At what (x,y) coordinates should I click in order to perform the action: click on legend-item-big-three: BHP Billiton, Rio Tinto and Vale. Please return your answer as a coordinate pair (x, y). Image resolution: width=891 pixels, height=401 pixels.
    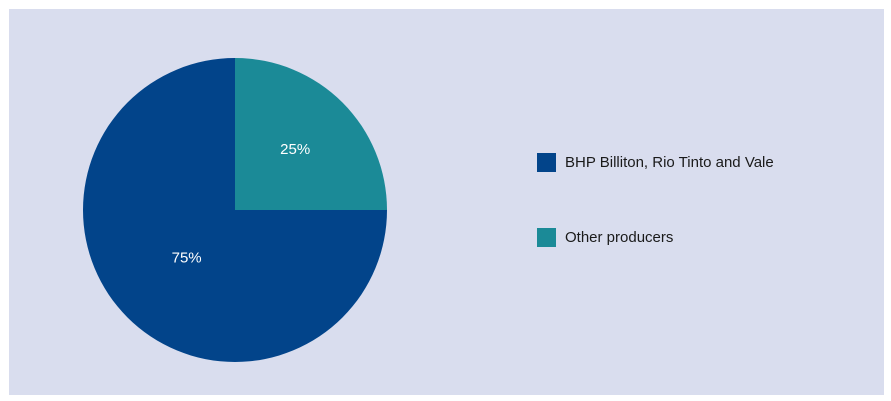
    Looking at the image, I should click on (655, 162).